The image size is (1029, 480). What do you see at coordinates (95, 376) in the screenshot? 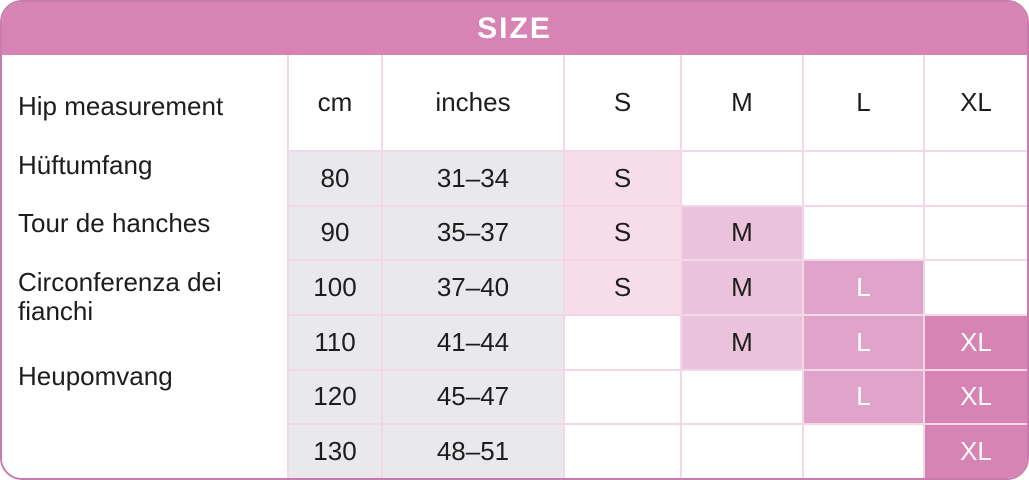
I see `label-hip-measurement-nl: Heupomvang` at bounding box center [95, 376].